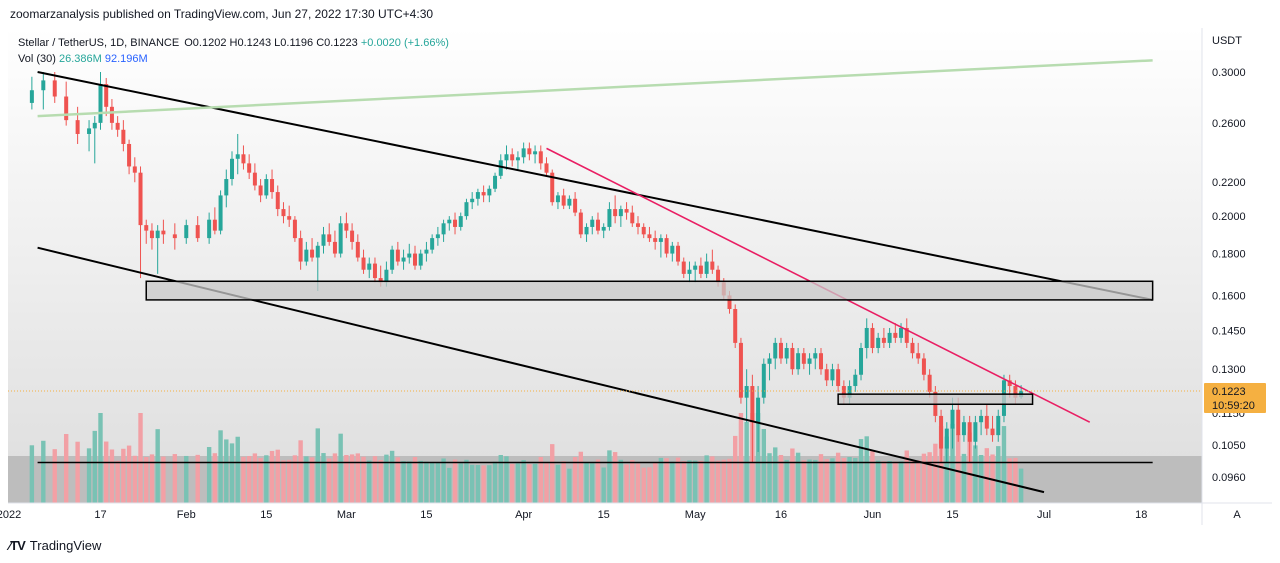 The height and width of the screenshot is (563, 1280). What do you see at coordinates (526, 458) in the screenshot?
I see `volume-bars` at bounding box center [526, 458].